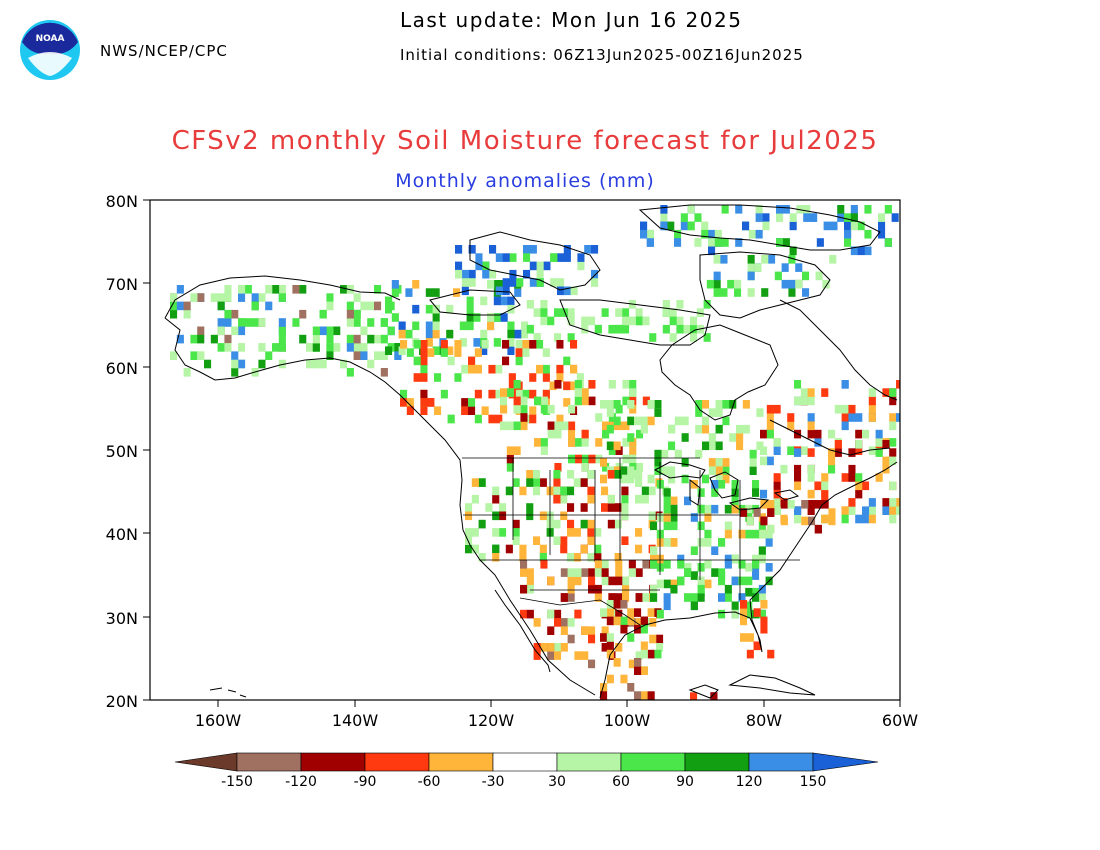 The image size is (1100, 850). I want to click on org-label: NWS/NCEP/CPC, so click(164, 51).